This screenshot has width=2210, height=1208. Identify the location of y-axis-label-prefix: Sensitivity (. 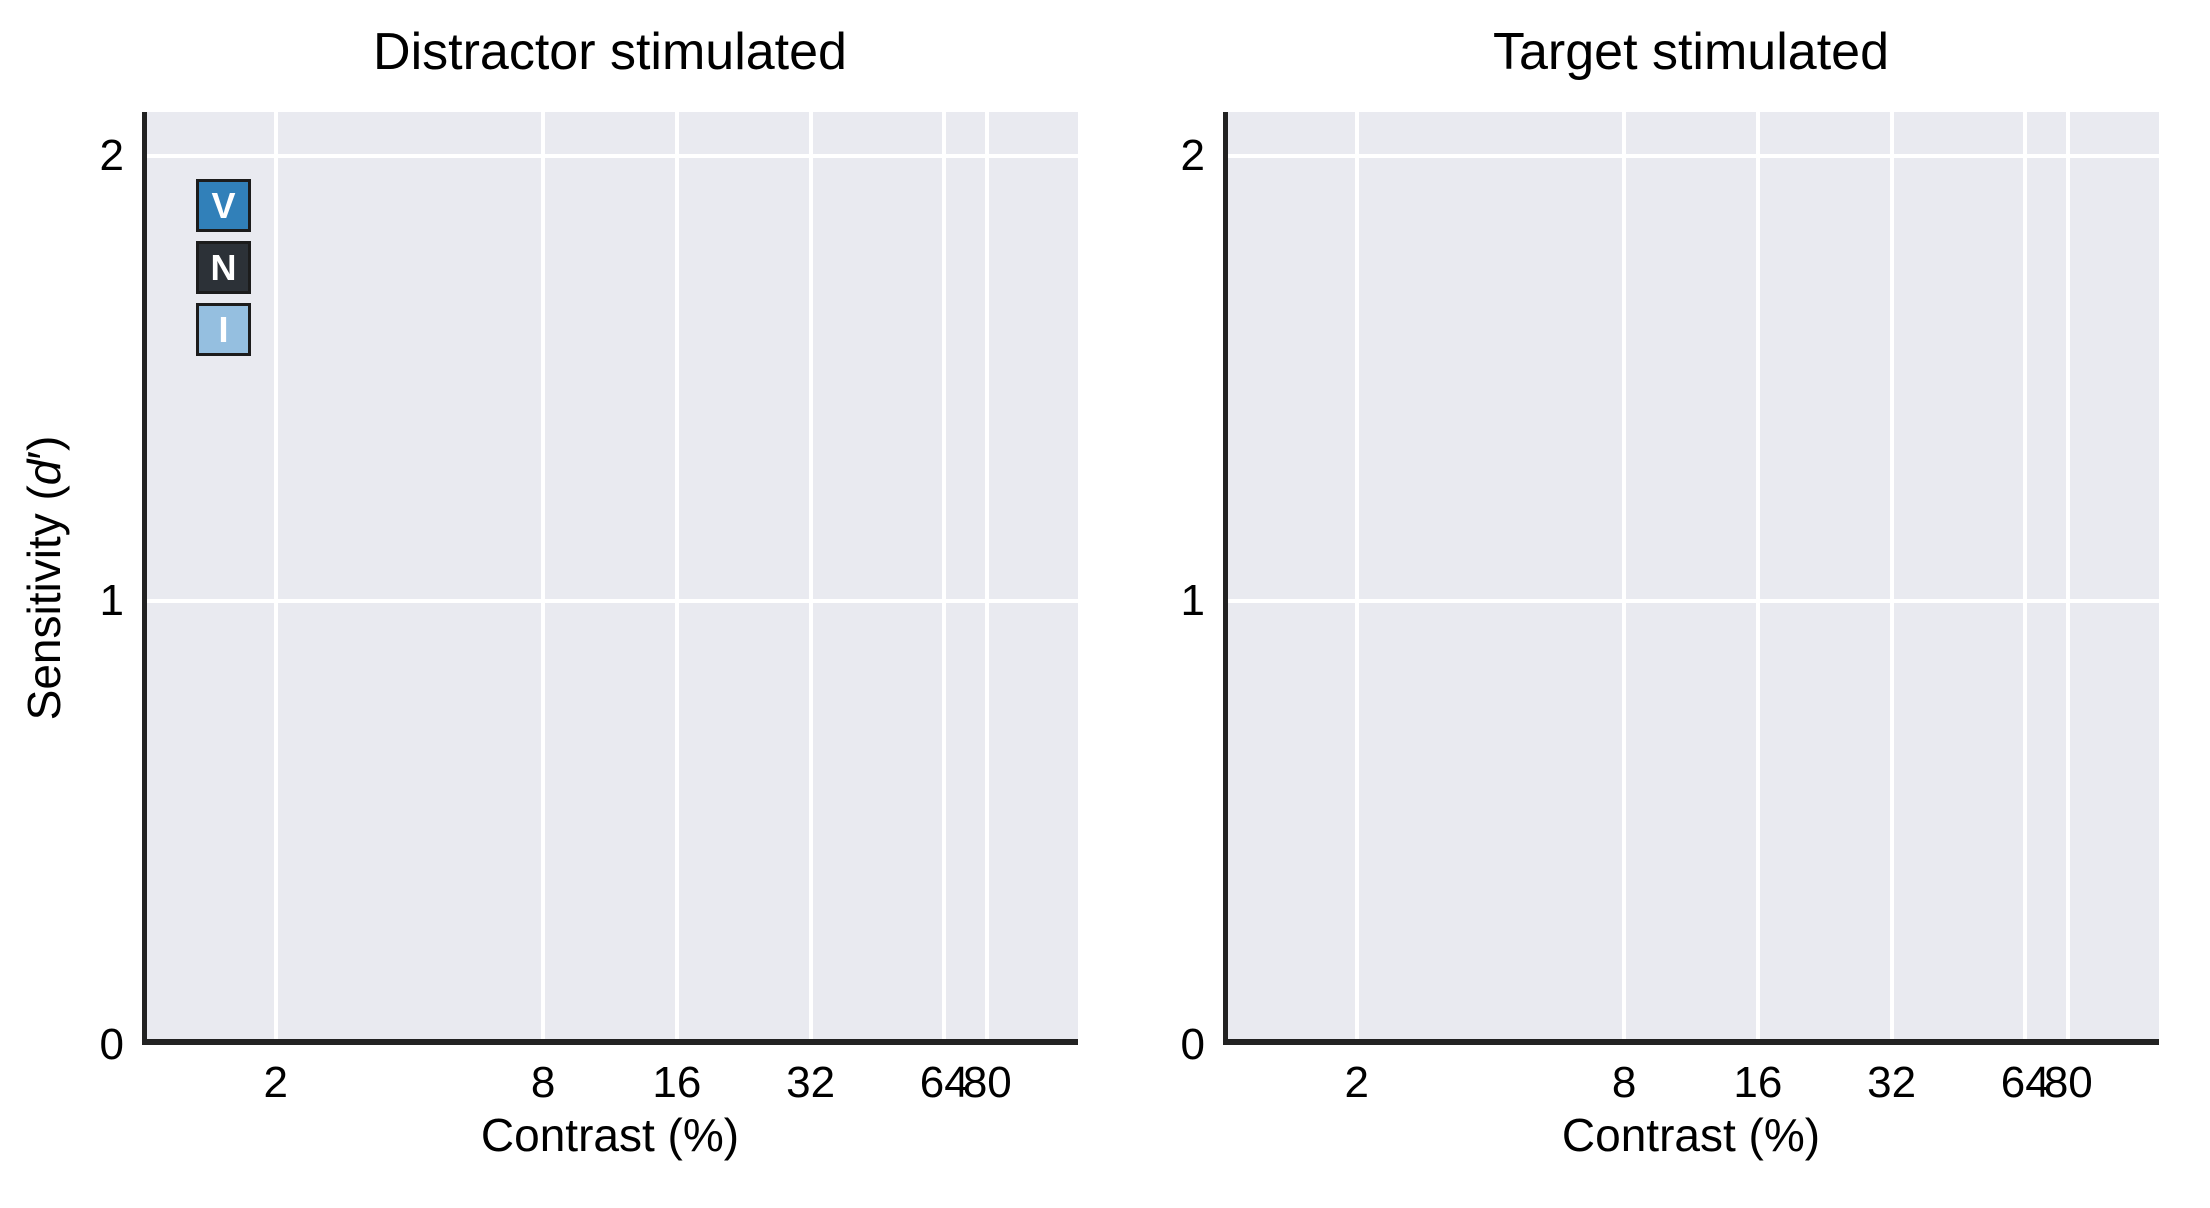
(44, 603).